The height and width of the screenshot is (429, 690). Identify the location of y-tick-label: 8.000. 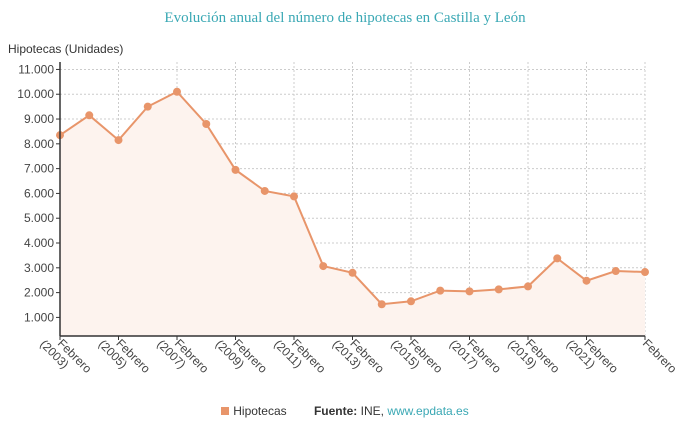
(39, 144).